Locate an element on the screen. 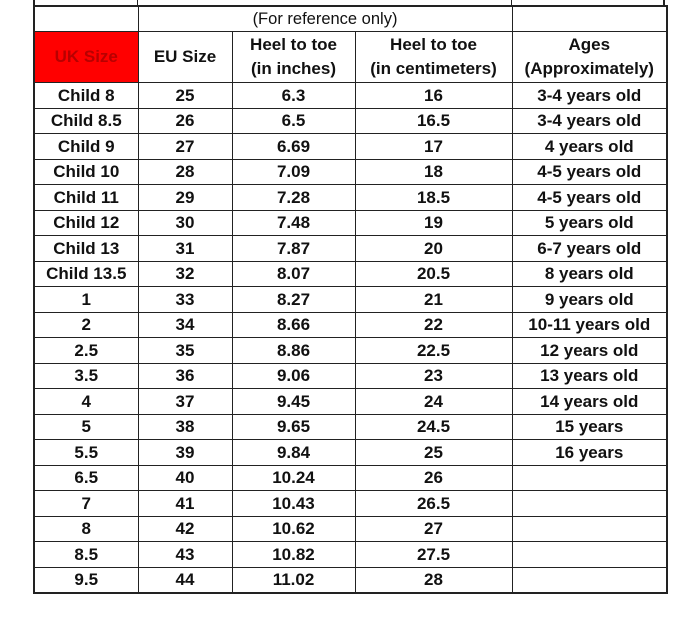 The width and height of the screenshot is (682, 618). inches-cell: 10.82 is located at coordinates (293, 554).